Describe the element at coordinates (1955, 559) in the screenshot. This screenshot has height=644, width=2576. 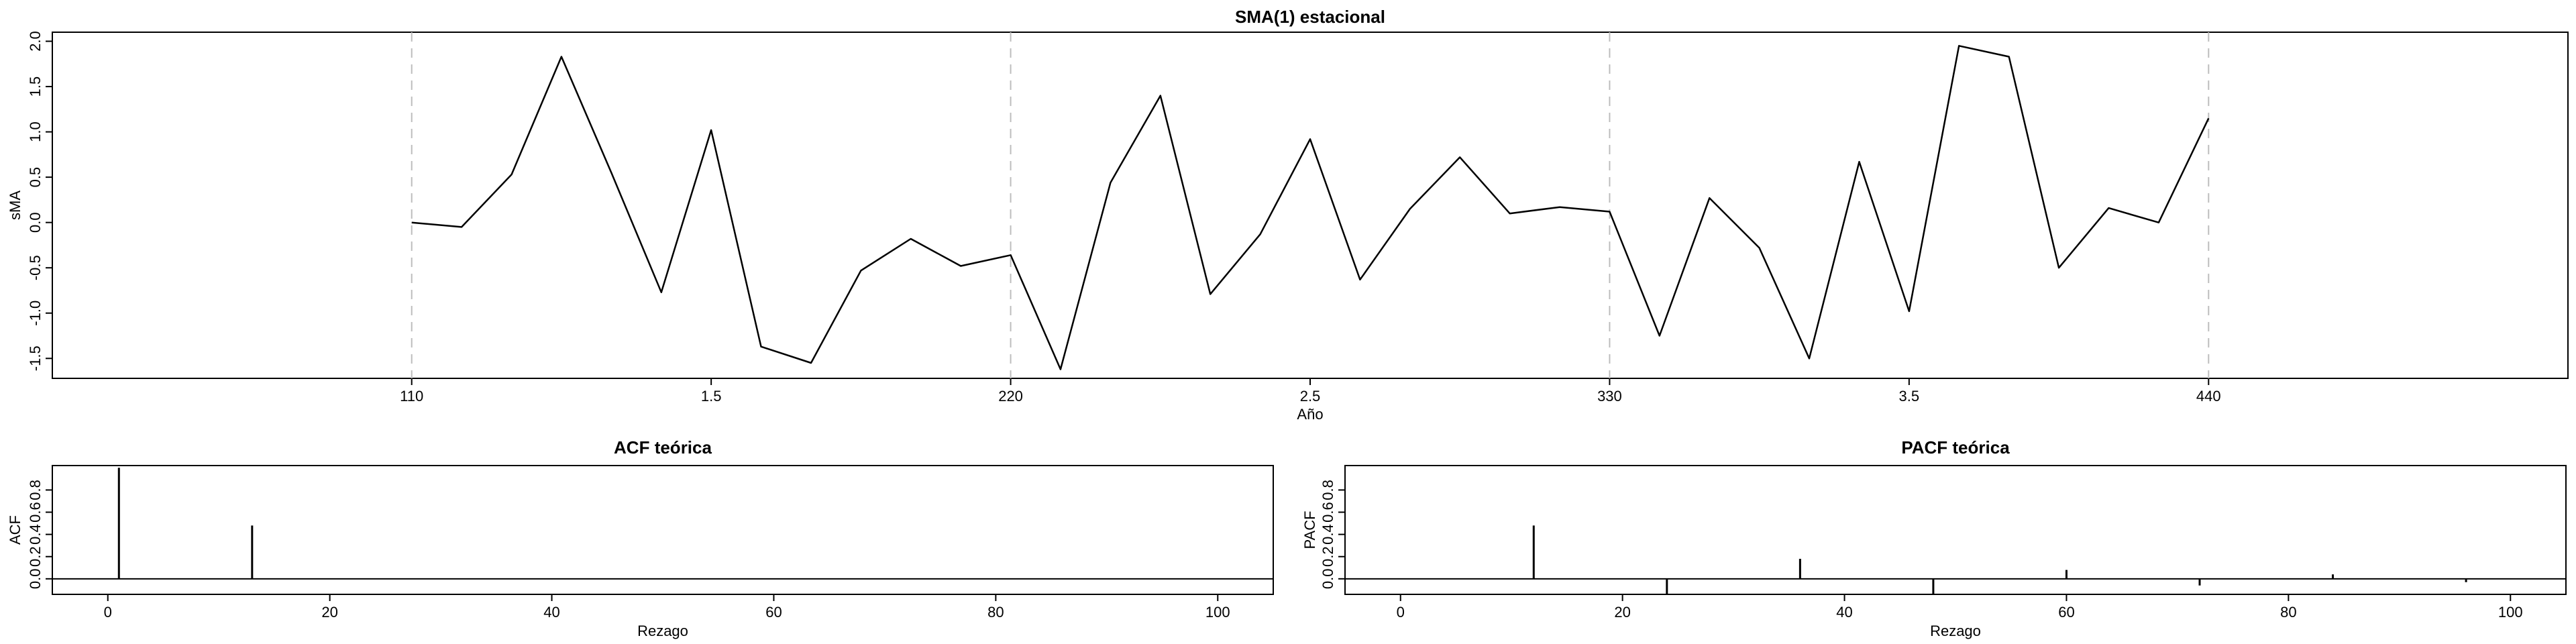
I see `pacf-bars` at that location.